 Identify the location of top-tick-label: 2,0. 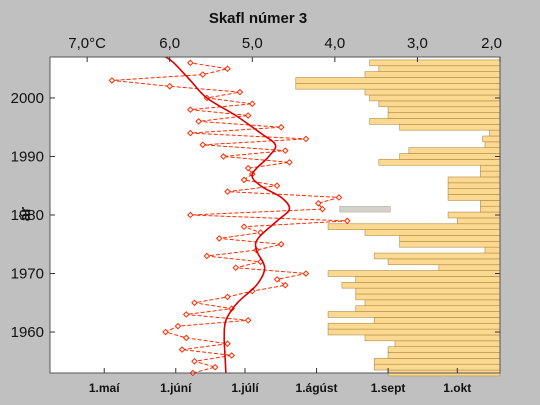
(491, 43).